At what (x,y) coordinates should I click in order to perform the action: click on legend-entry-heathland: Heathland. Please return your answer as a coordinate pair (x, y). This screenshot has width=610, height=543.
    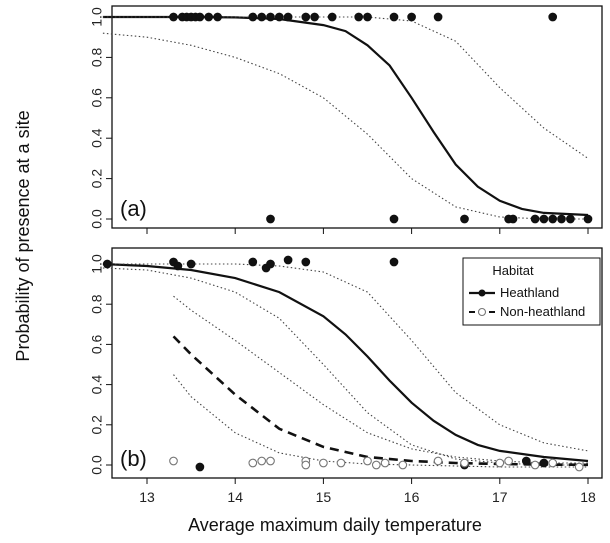
    Looking at the image, I should click on (529, 292).